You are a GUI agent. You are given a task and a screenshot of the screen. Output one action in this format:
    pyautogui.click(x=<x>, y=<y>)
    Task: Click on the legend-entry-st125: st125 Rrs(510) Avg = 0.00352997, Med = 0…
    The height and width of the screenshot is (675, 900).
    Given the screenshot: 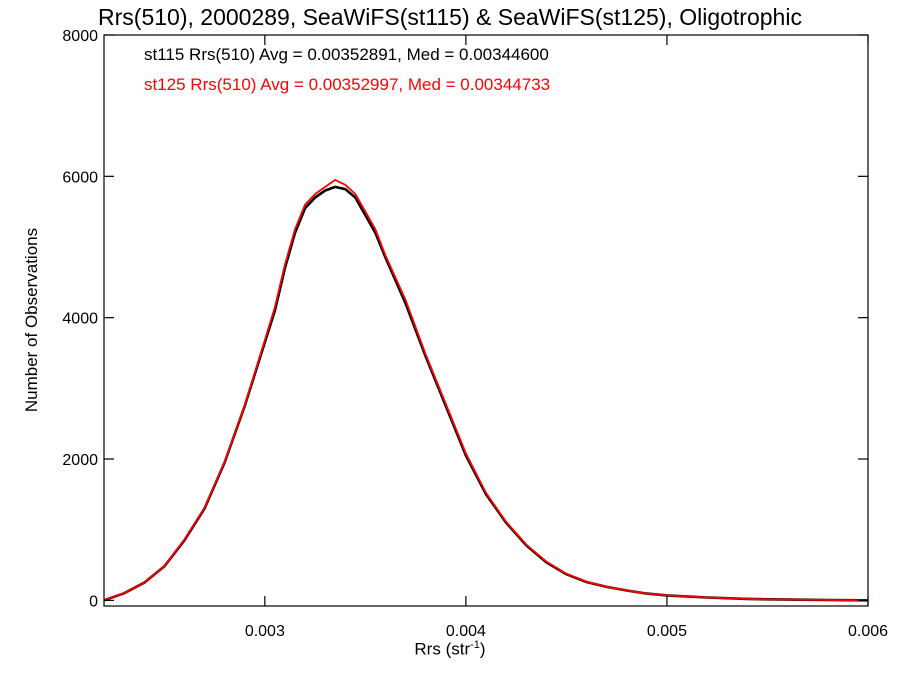 What is the action you would take?
    pyautogui.click(x=347, y=84)
    